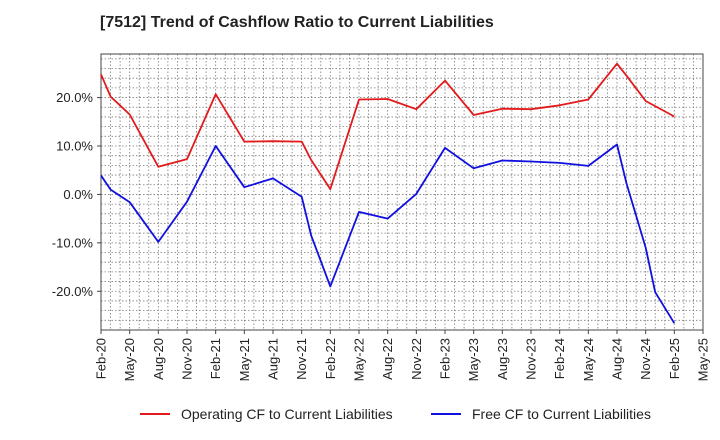 Image resolution: width=720 pixels, height=440 pixels. Describe the element at coordinates (74, 146) in the screenshot. I see `y-tick-label: 10.0%` at that location.